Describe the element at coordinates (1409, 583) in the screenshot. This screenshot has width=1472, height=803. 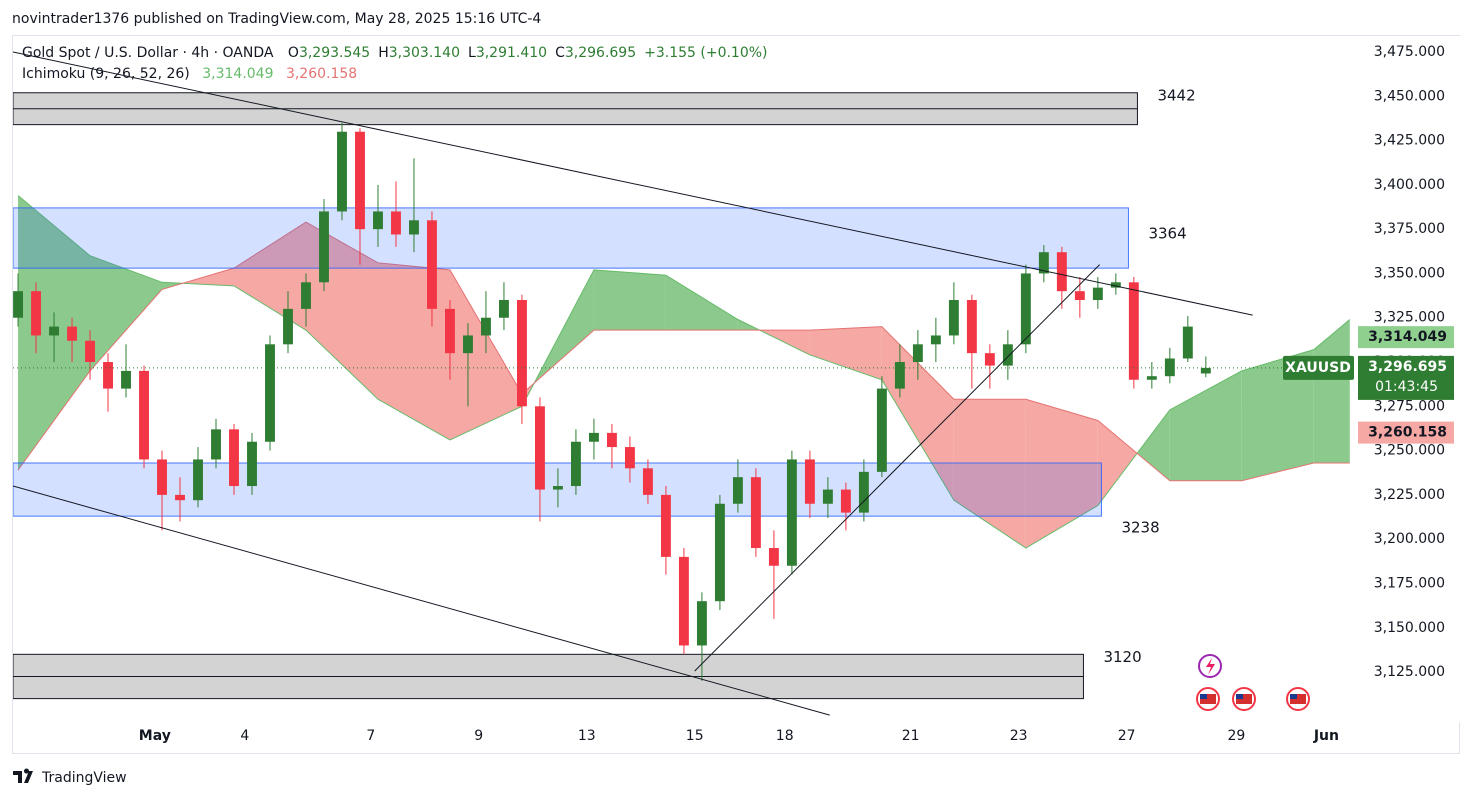
I see `y-tick-label: 3,175.000` at that location.